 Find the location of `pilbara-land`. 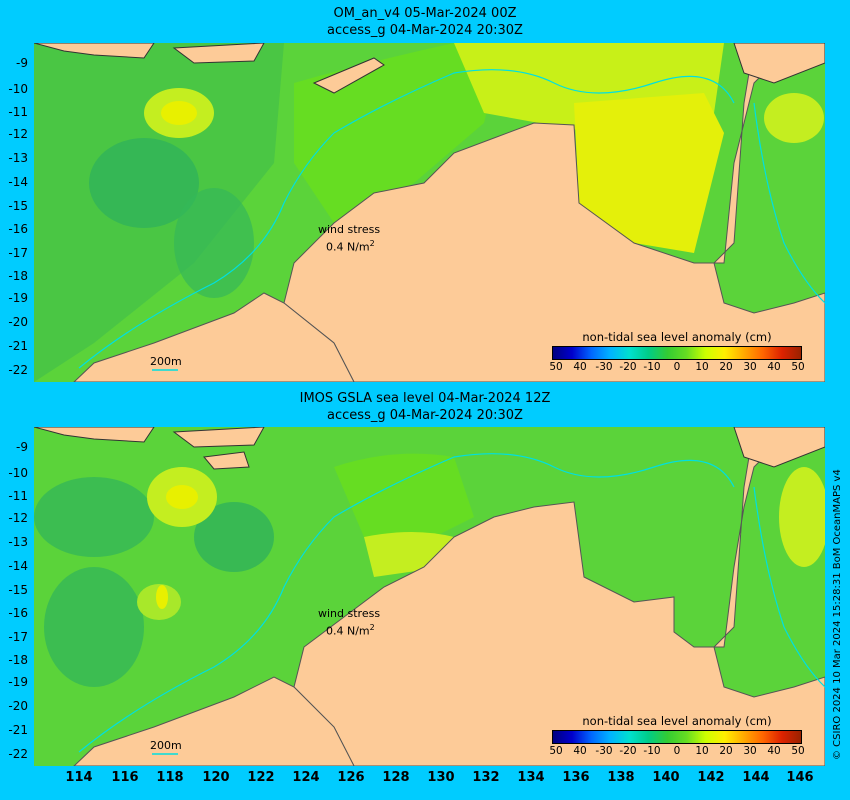

pilbara-land is located at coordinates (214, 337).